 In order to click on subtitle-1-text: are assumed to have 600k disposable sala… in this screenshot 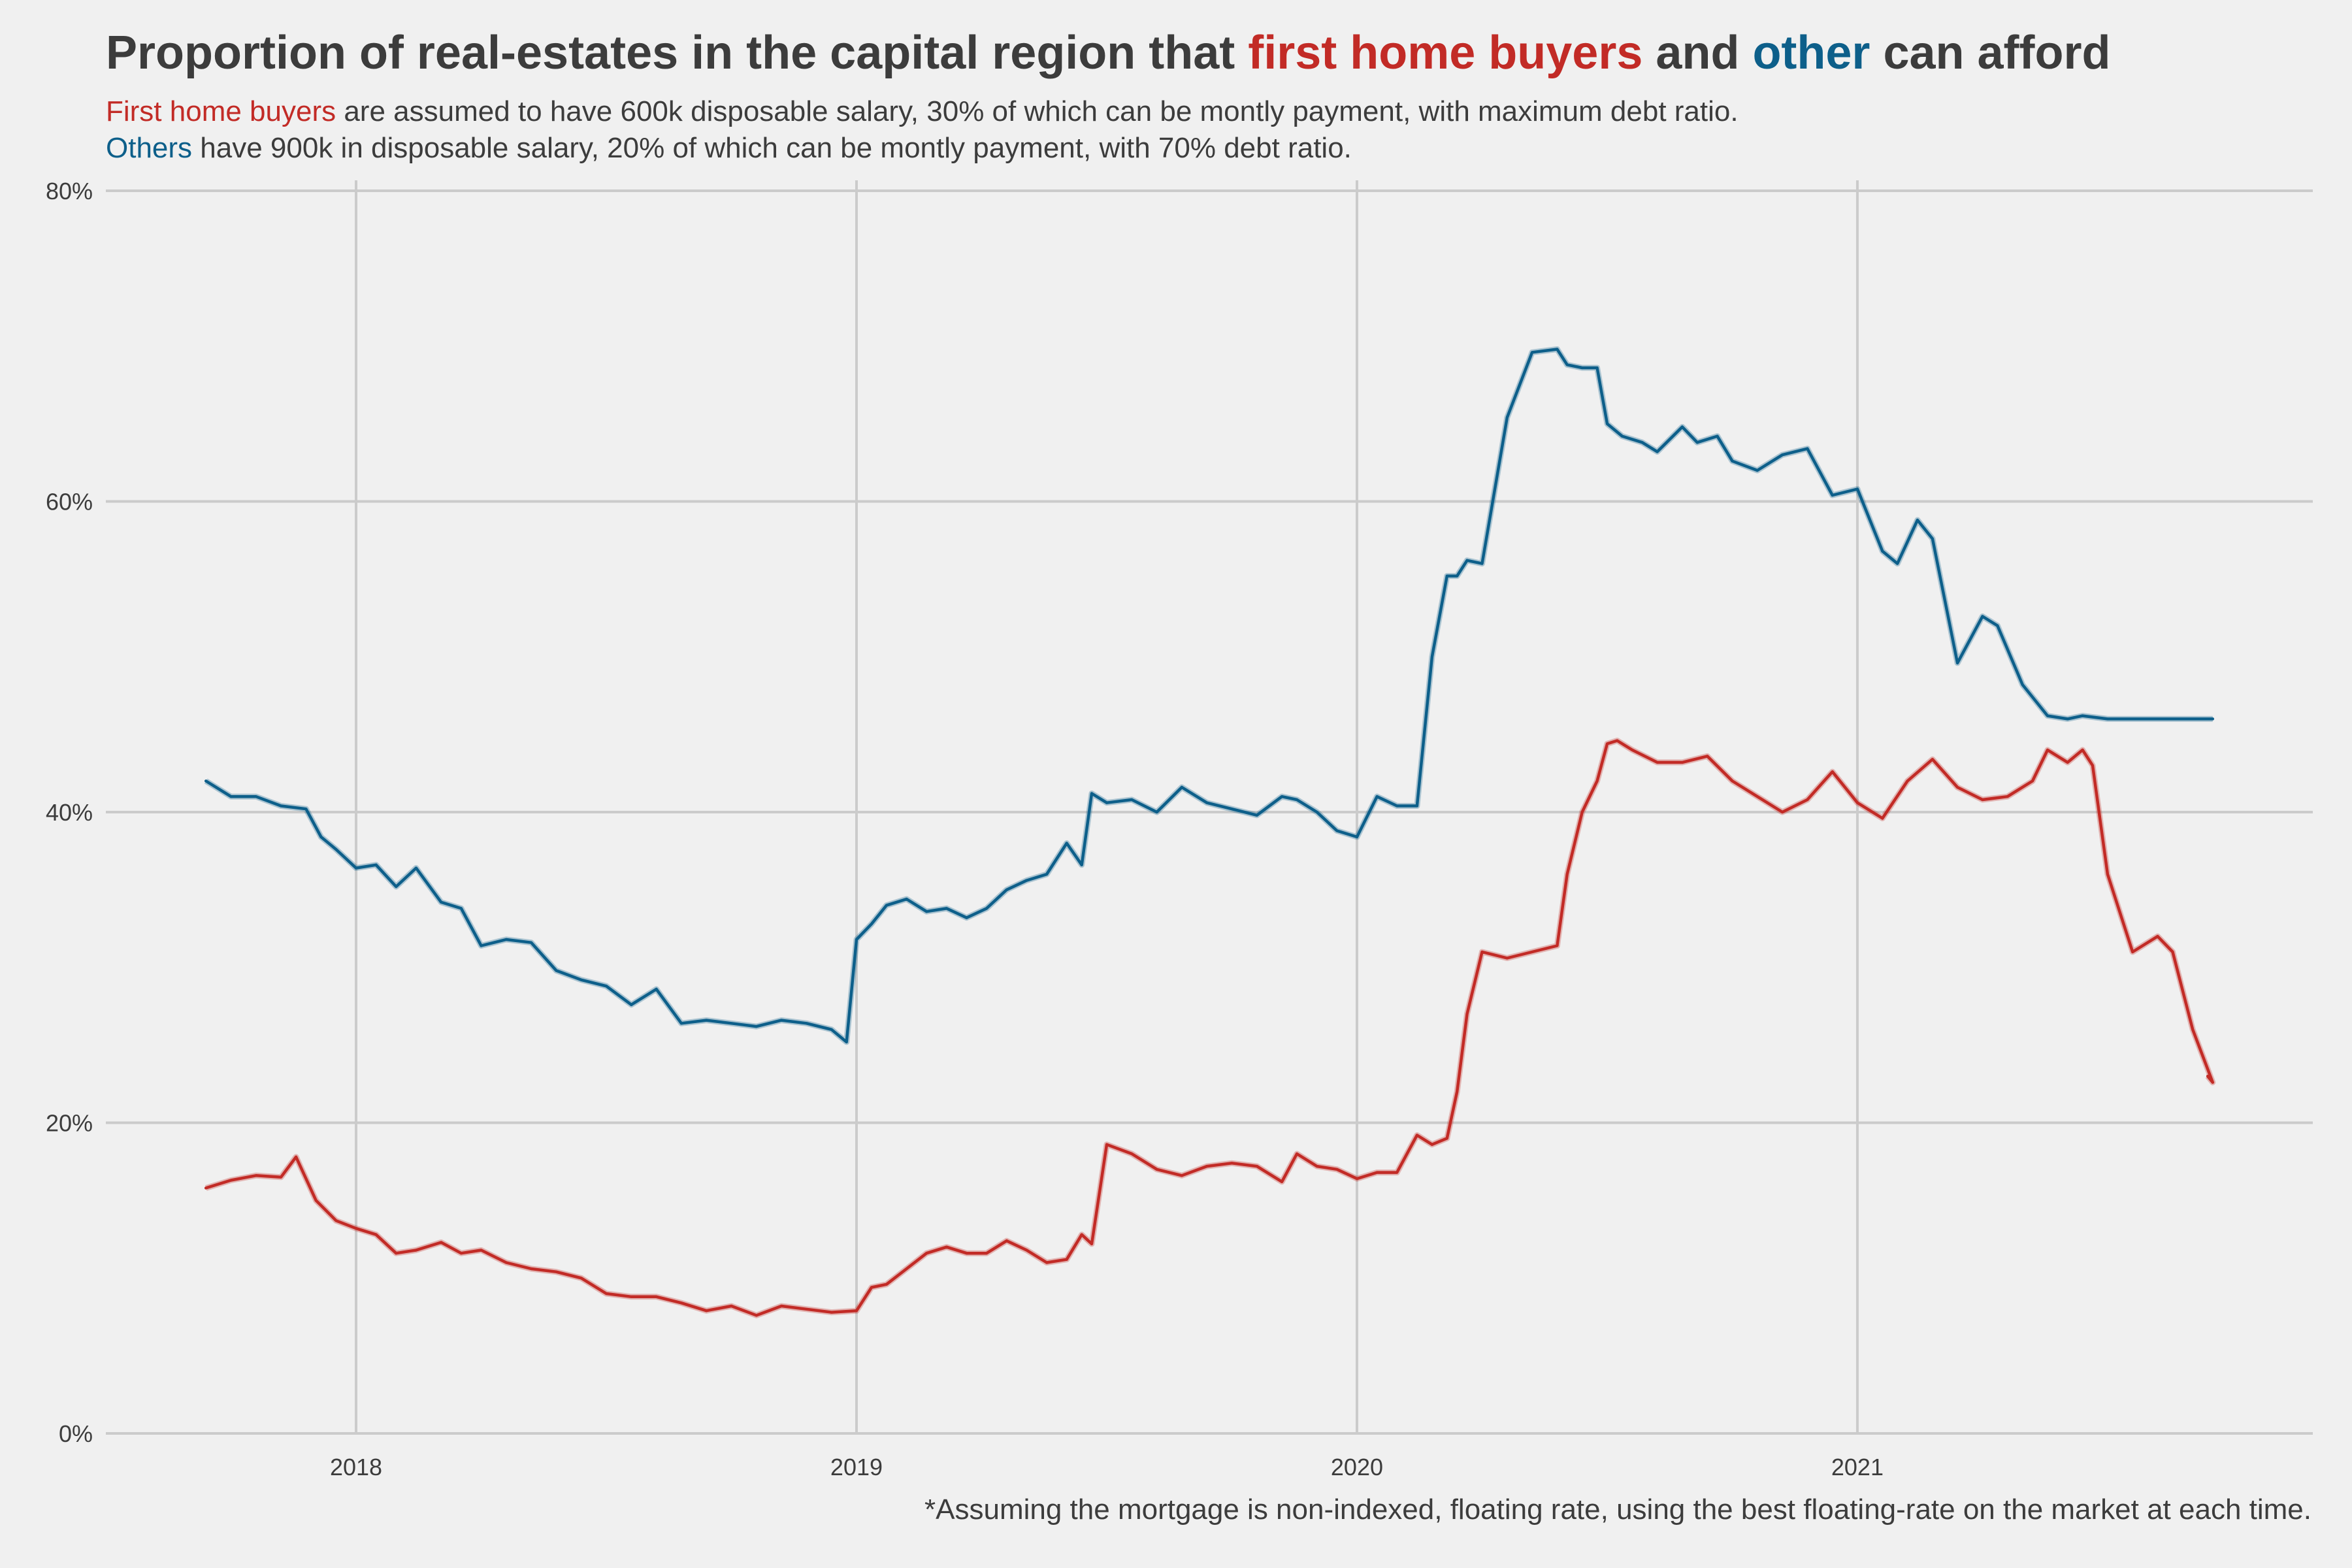, I will do `click(1037, 111)`.